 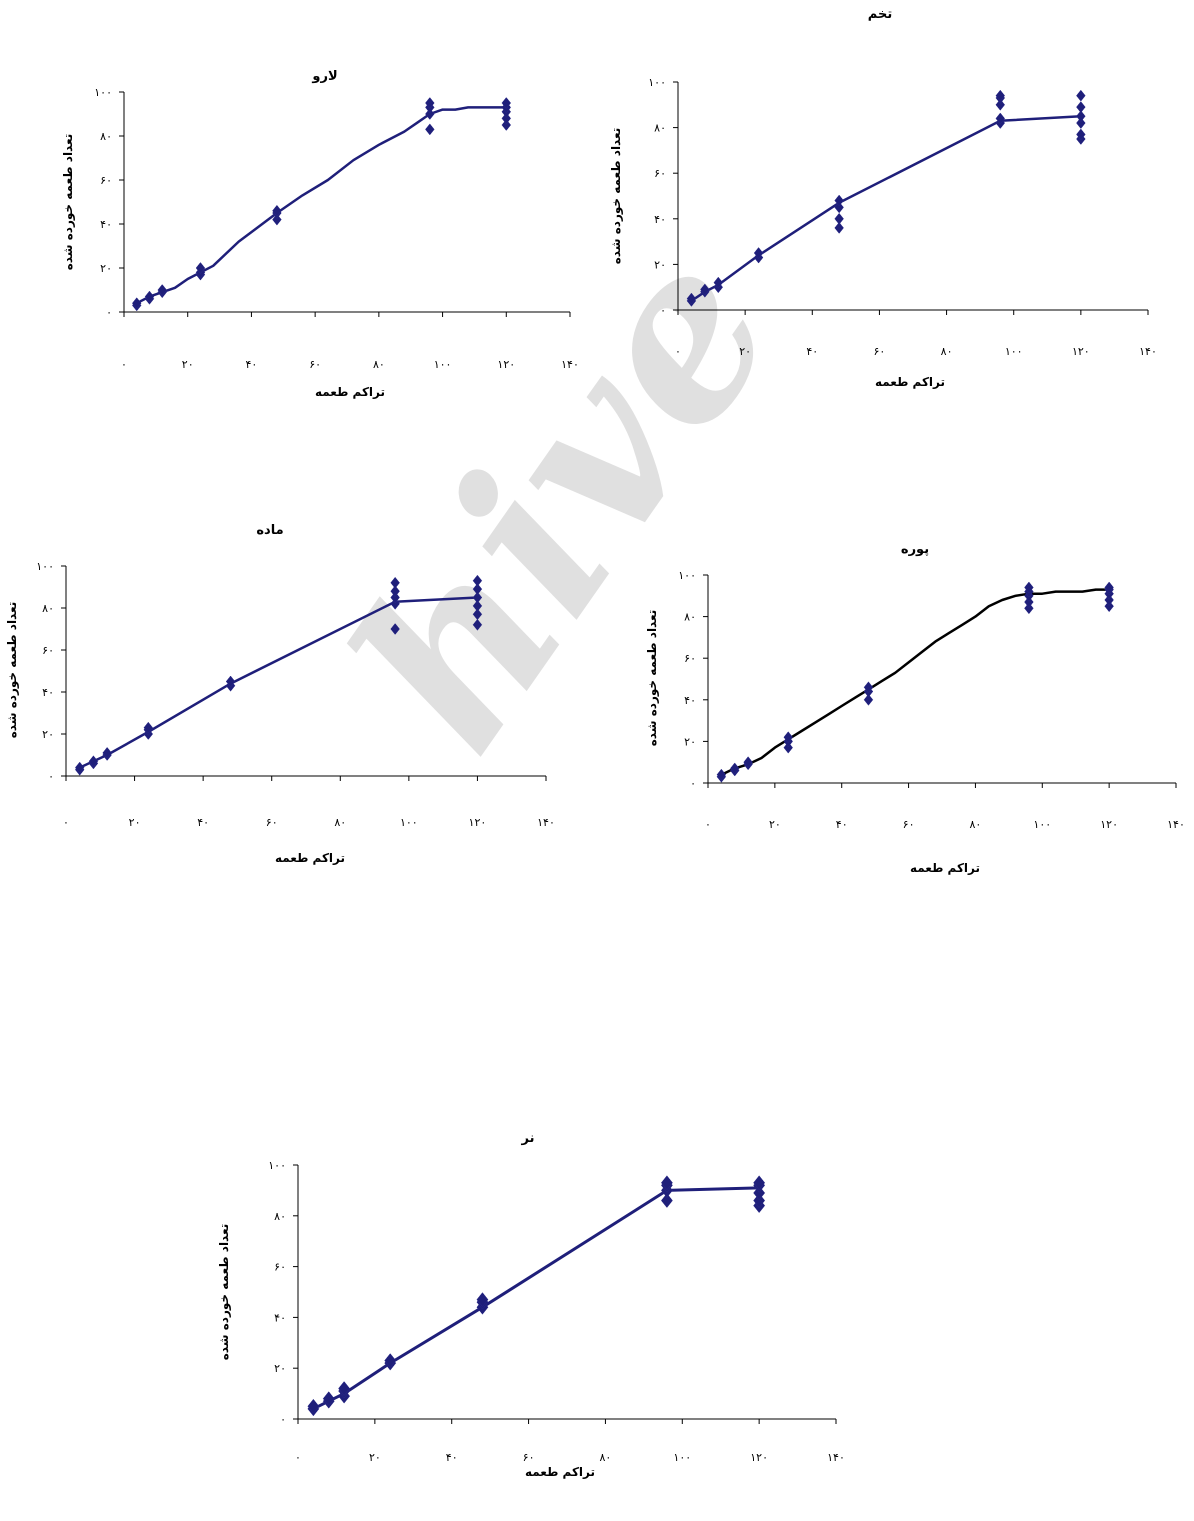 What do you see at coordinates (324, 76) in the screenshot?
I see `chart-title: لارو` at bounding box center [324, 76].